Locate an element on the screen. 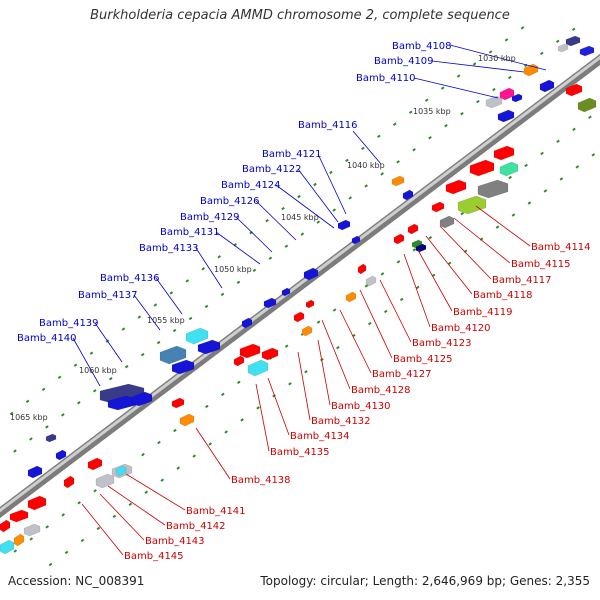  gene-label-bamb-4143: Bamb_4143 is located at coordinates (175, 541).